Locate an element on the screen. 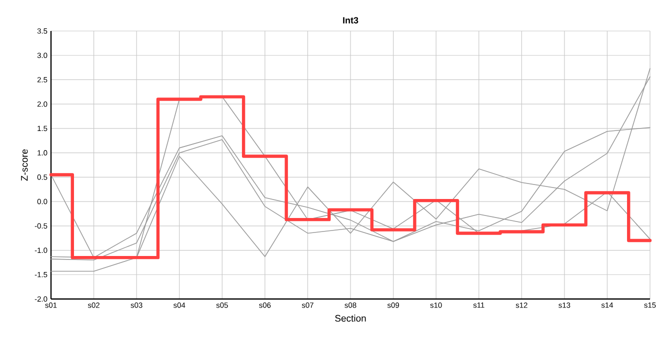  chart-title: Int3 is located at coordinates (350, 20).